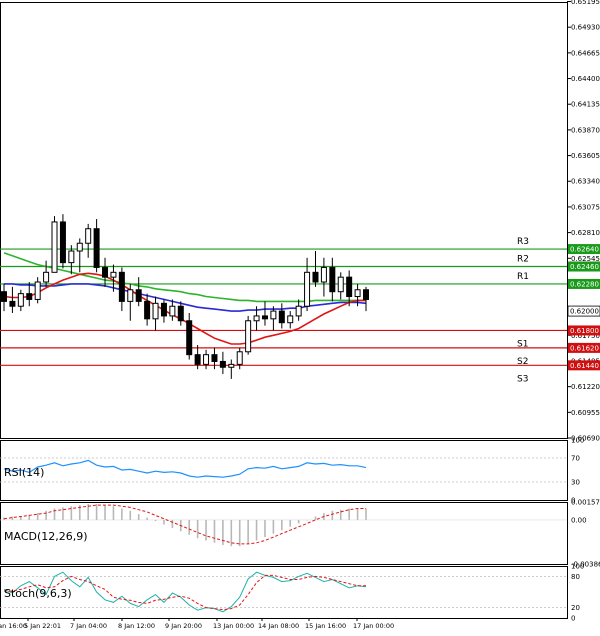  What do you see at coordinates (573, 619) in the screenshot?
I see `stoch-y-tick-label: 0` at bounding box center [573, 619].